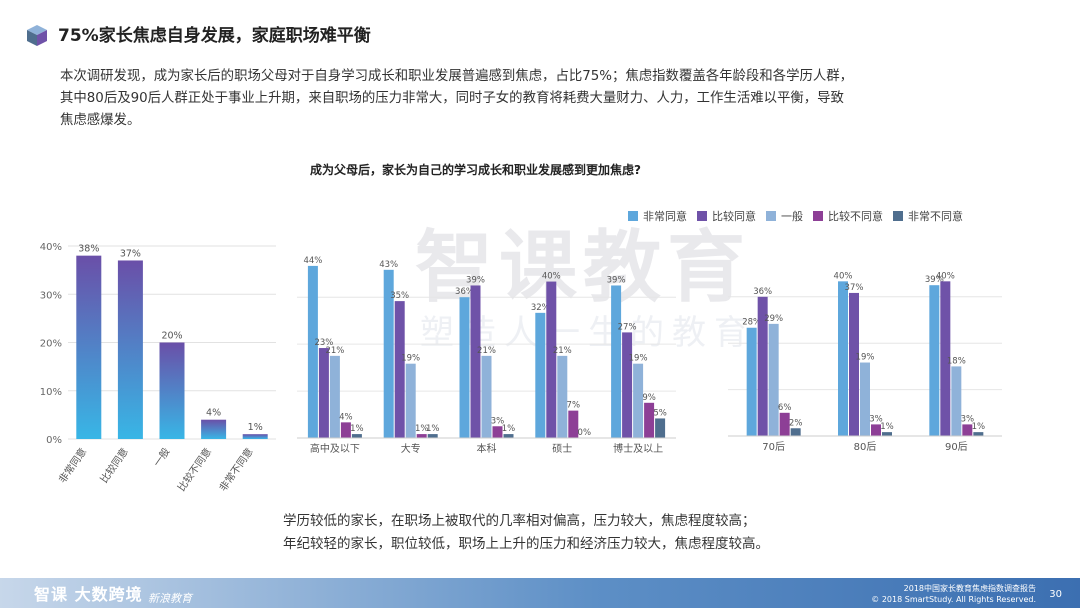 The image size is (1080, 608). Describe the element at coordinates (312, 261) in the screenshot. I see `data-label: 44%` at that location.